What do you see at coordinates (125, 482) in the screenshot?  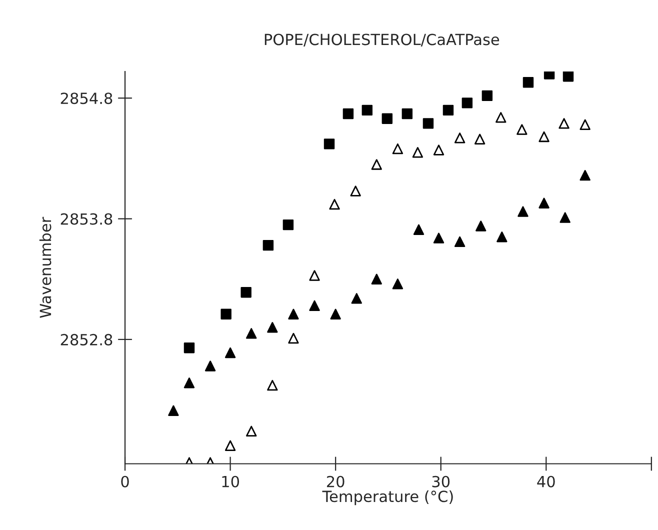 I see `x-tick-label: 0` at bounding box center [125, 482].